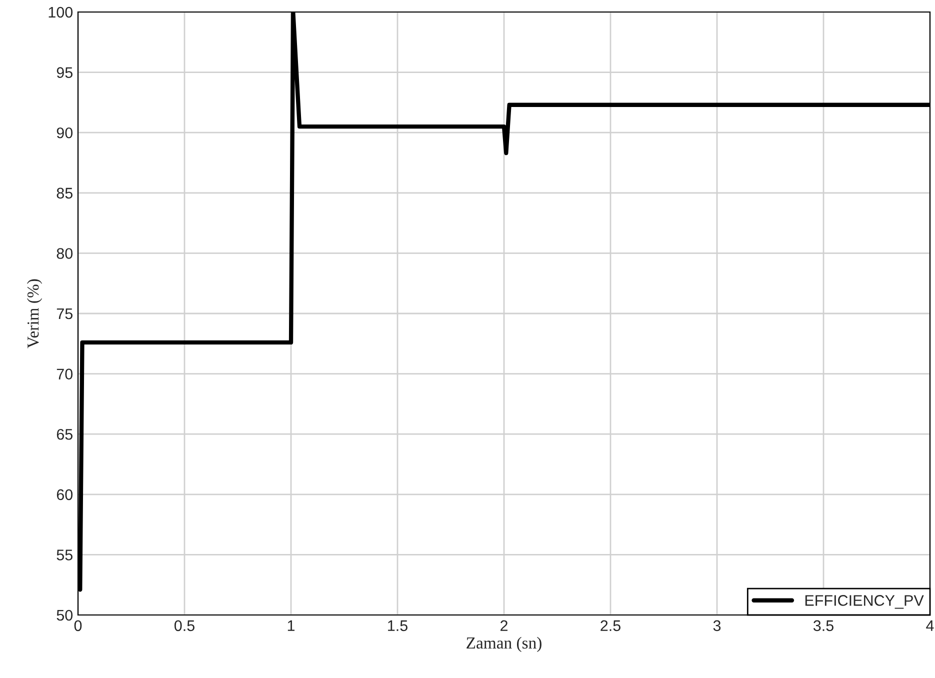 Image resolution: width=935 pixels, height=678 pixels. I want to click on x-axis-title: Zaman (sn), so click(504, 644).